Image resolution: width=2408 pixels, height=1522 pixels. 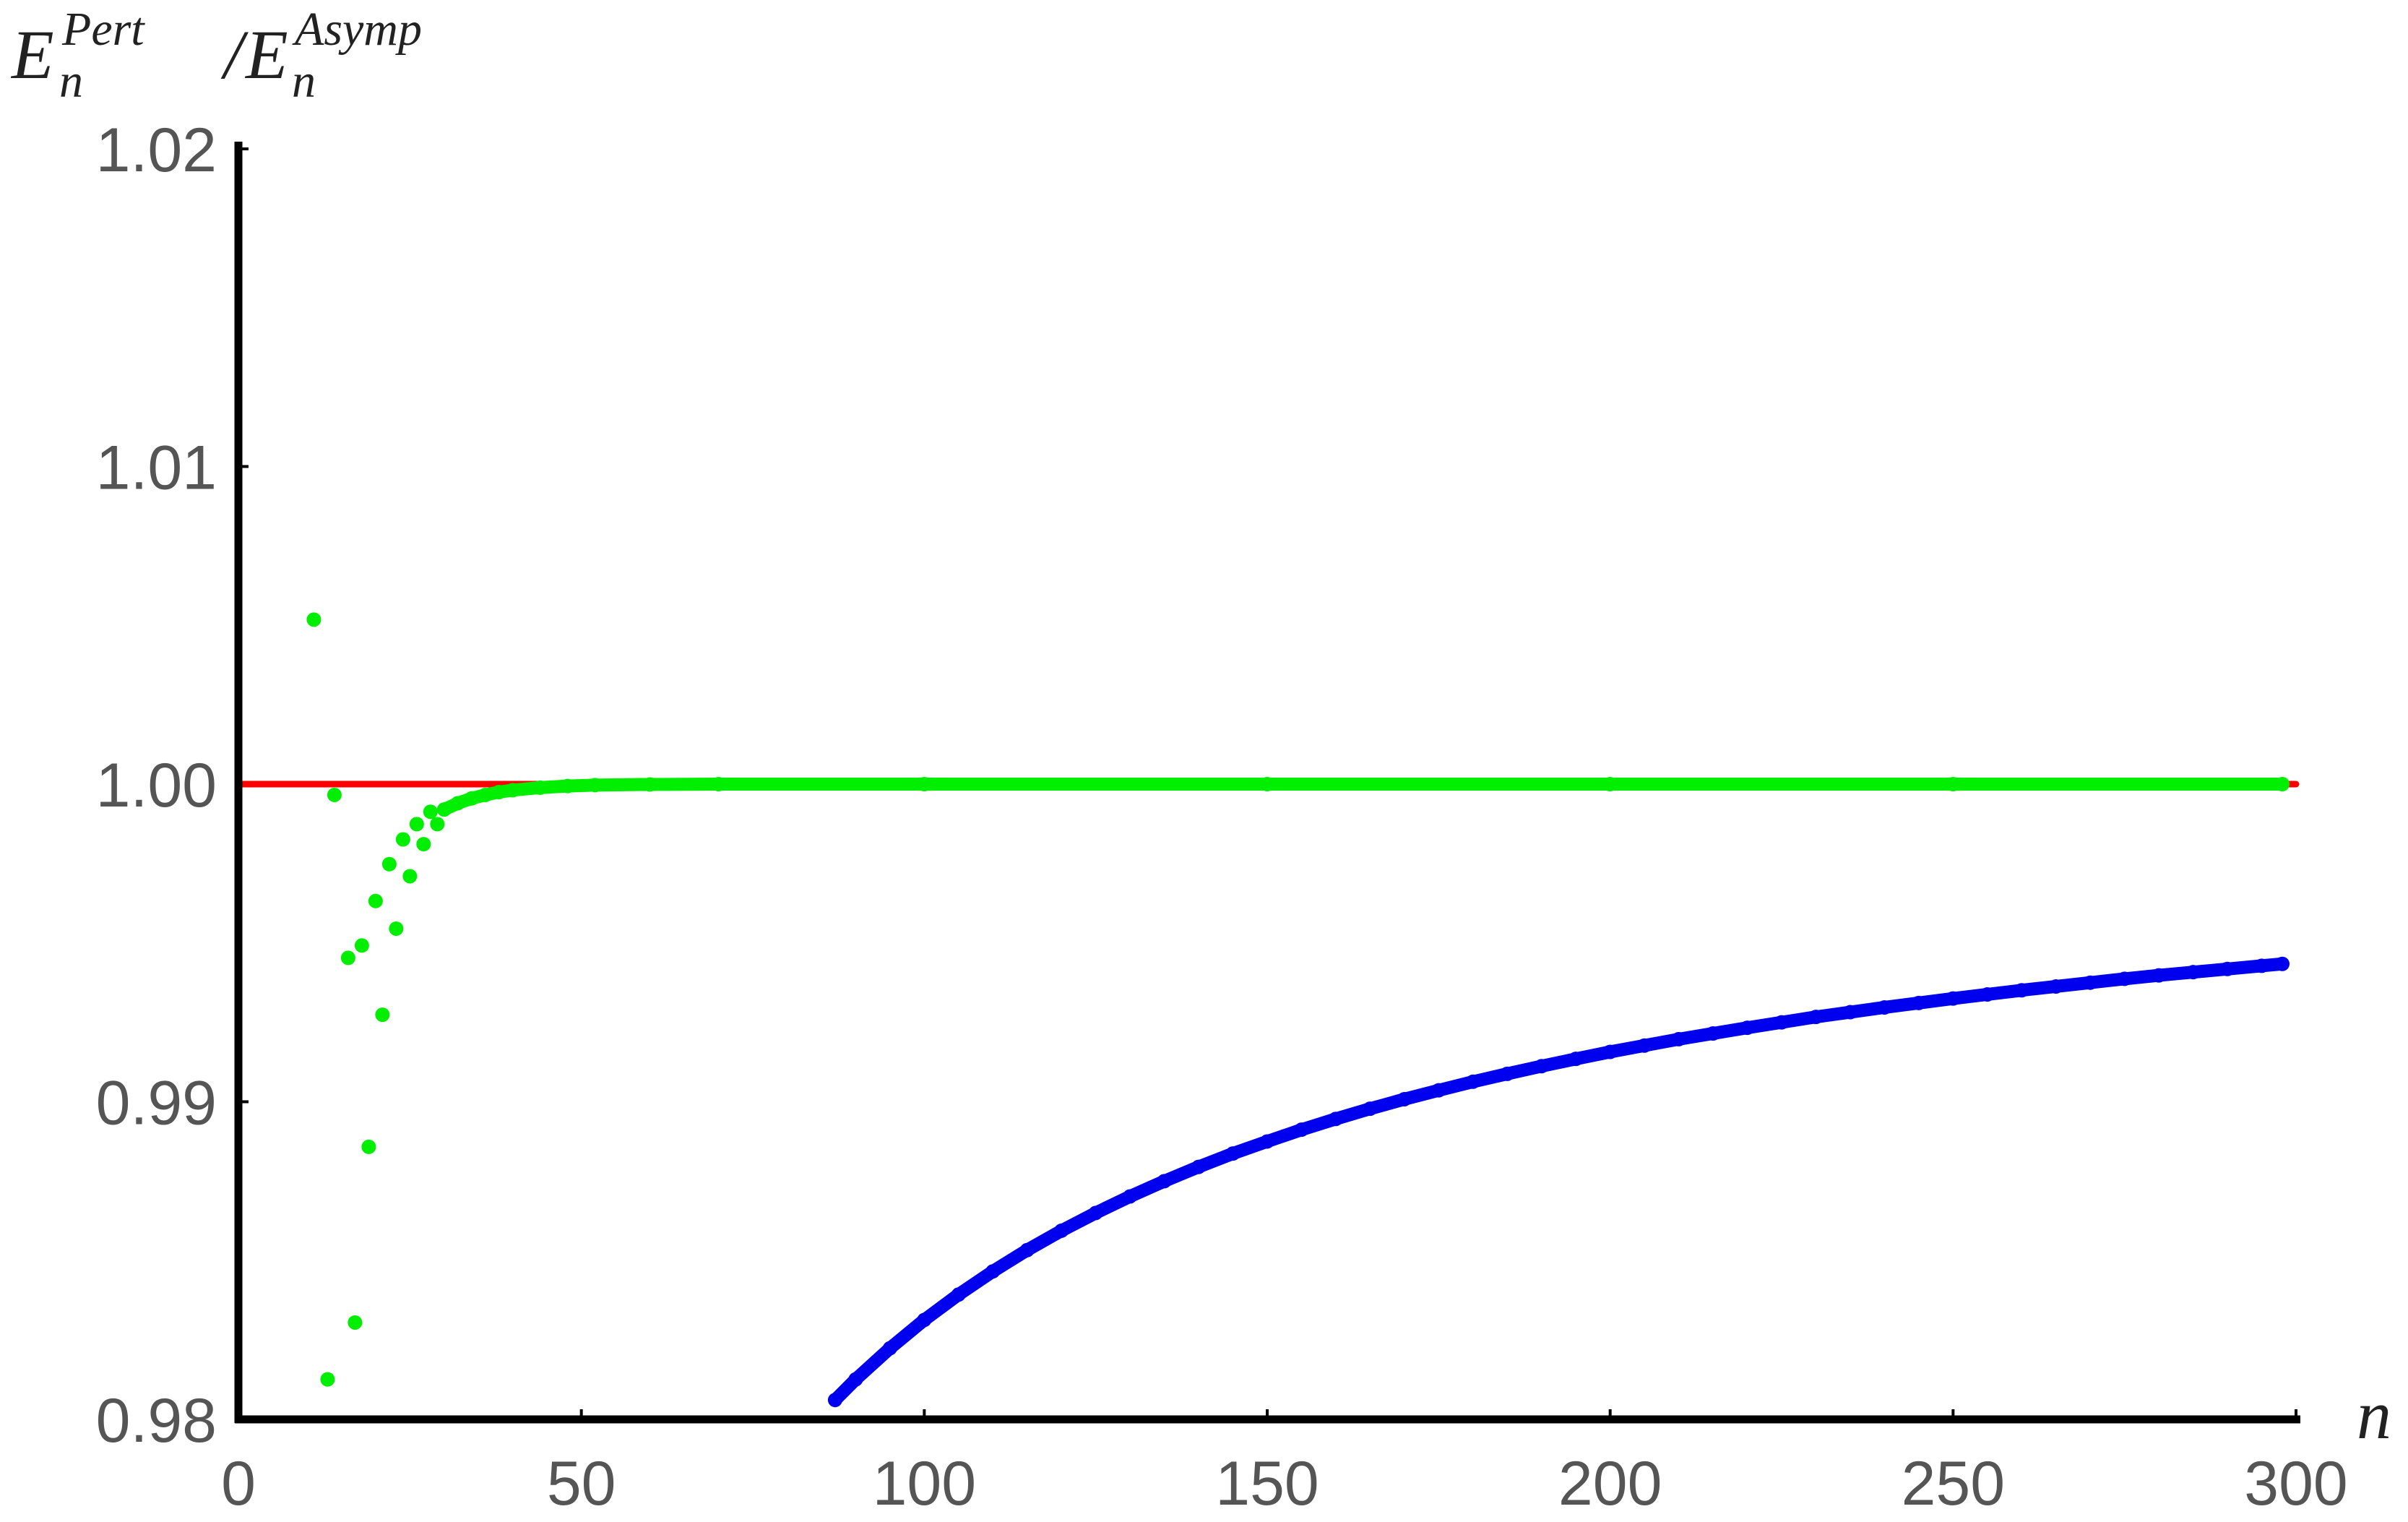 I want to click on y-tick-label: 0.99, so click(x=156, y=1103).